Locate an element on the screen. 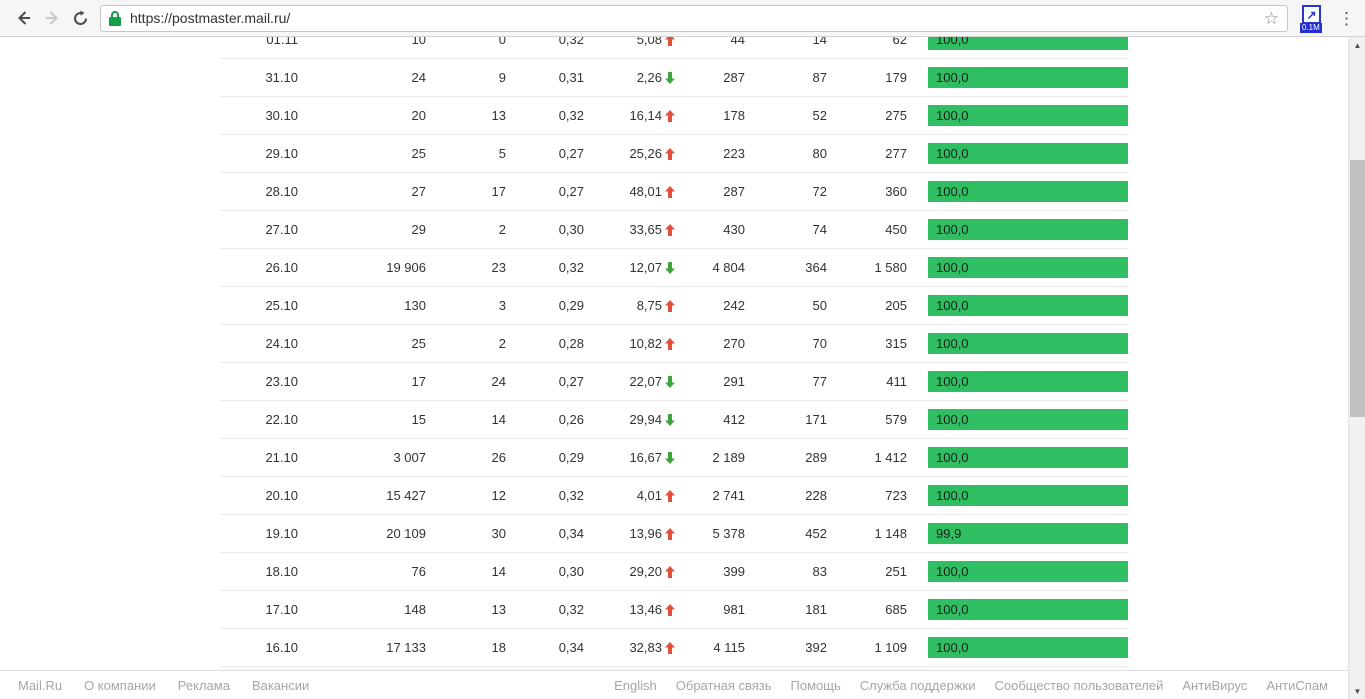  extension-badge: 0.1M is located at coordinates (1311, 28).